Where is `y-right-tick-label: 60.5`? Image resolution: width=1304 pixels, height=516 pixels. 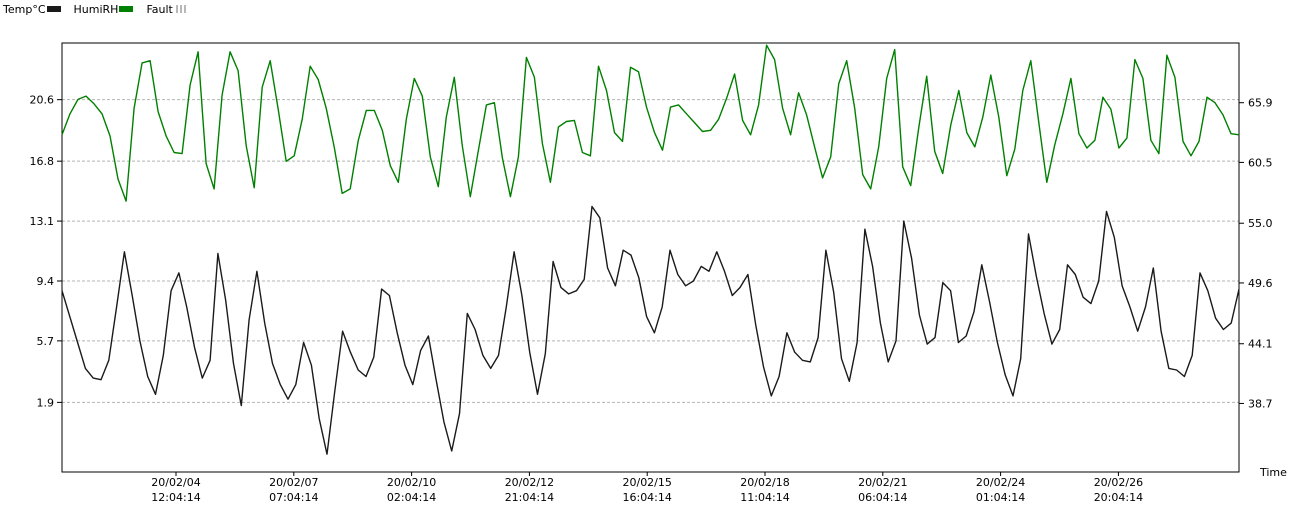
y-right-tick-label: 60.5 is located at coordinates (1260, 162).